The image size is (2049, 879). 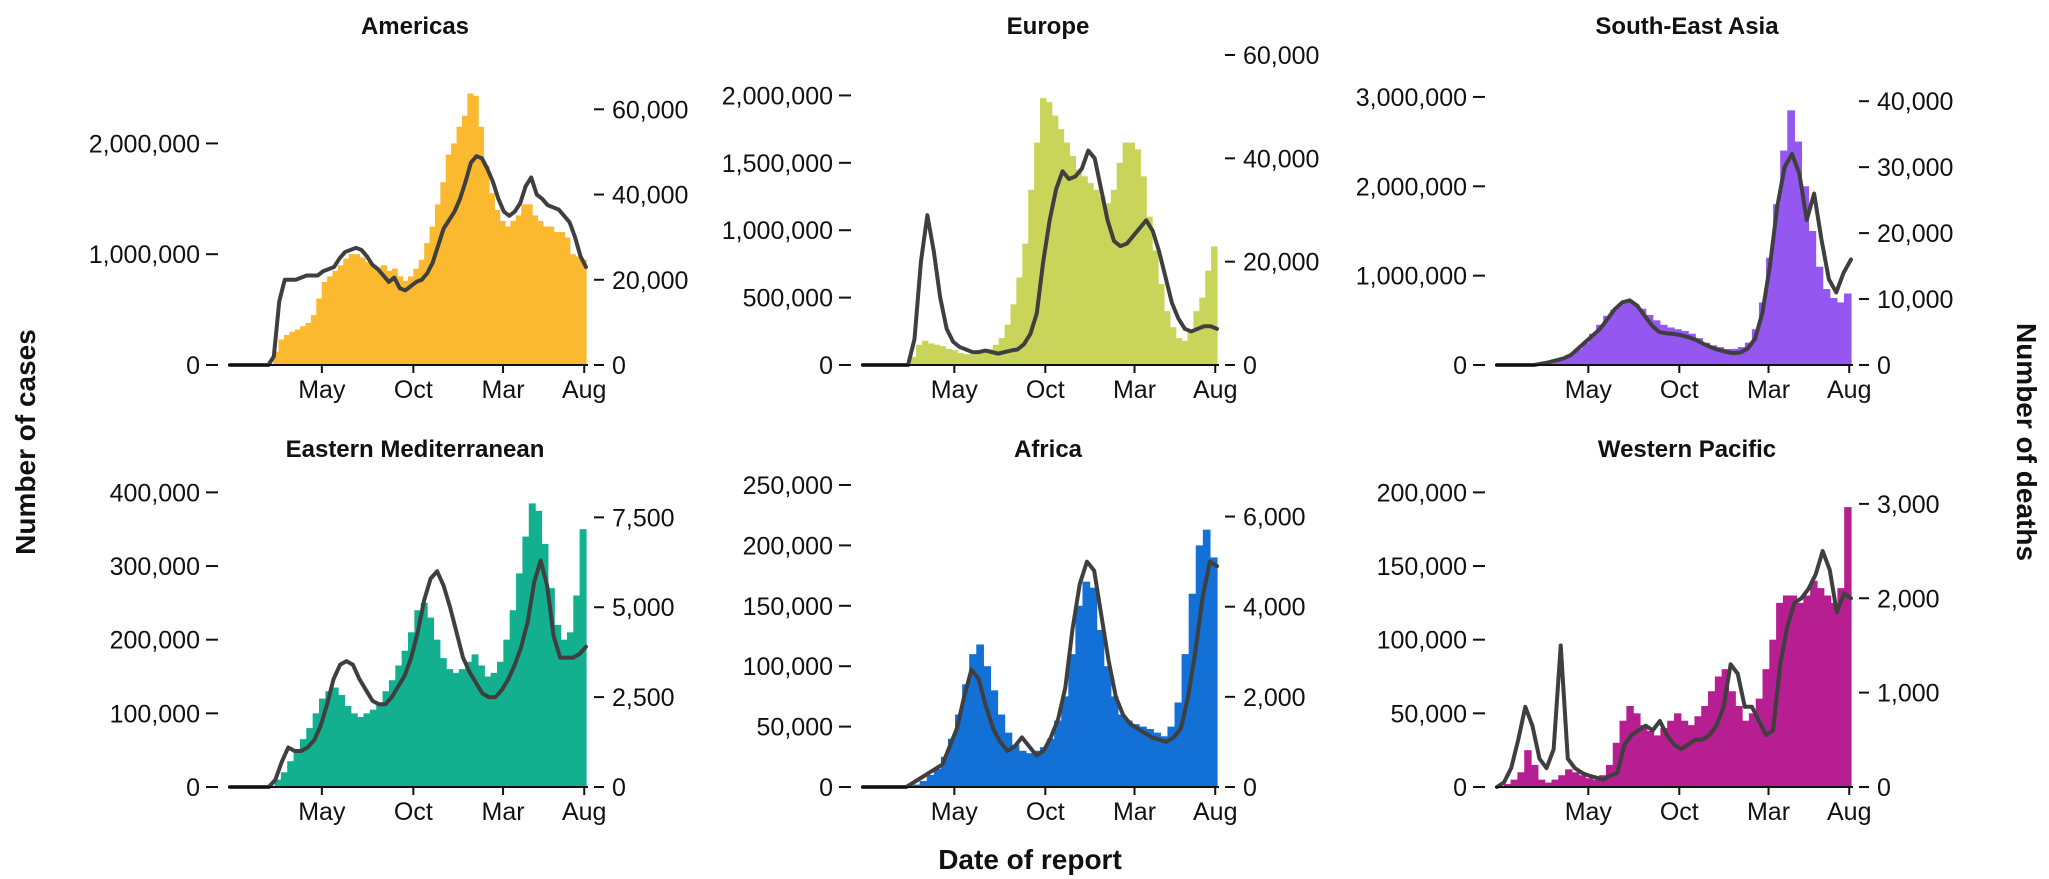 What do you see at coordinates (2026, 442) in the screenshot?
I see `y-axis-title-right: Number of deaths` at bounding box center [2026, 442].